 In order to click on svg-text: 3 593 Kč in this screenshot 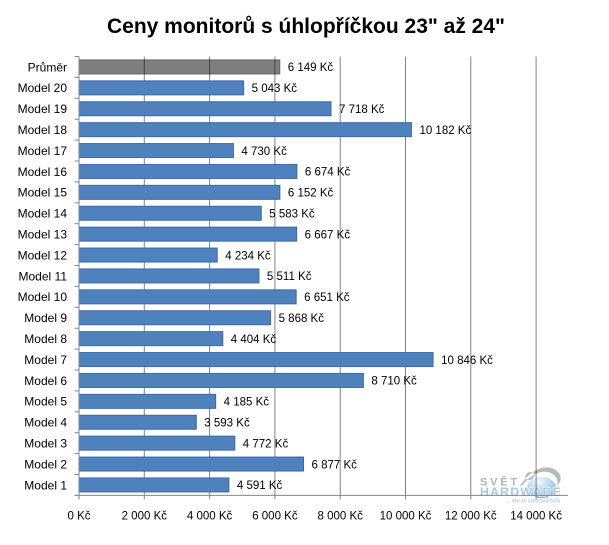, I will do `click(227, 423)`.